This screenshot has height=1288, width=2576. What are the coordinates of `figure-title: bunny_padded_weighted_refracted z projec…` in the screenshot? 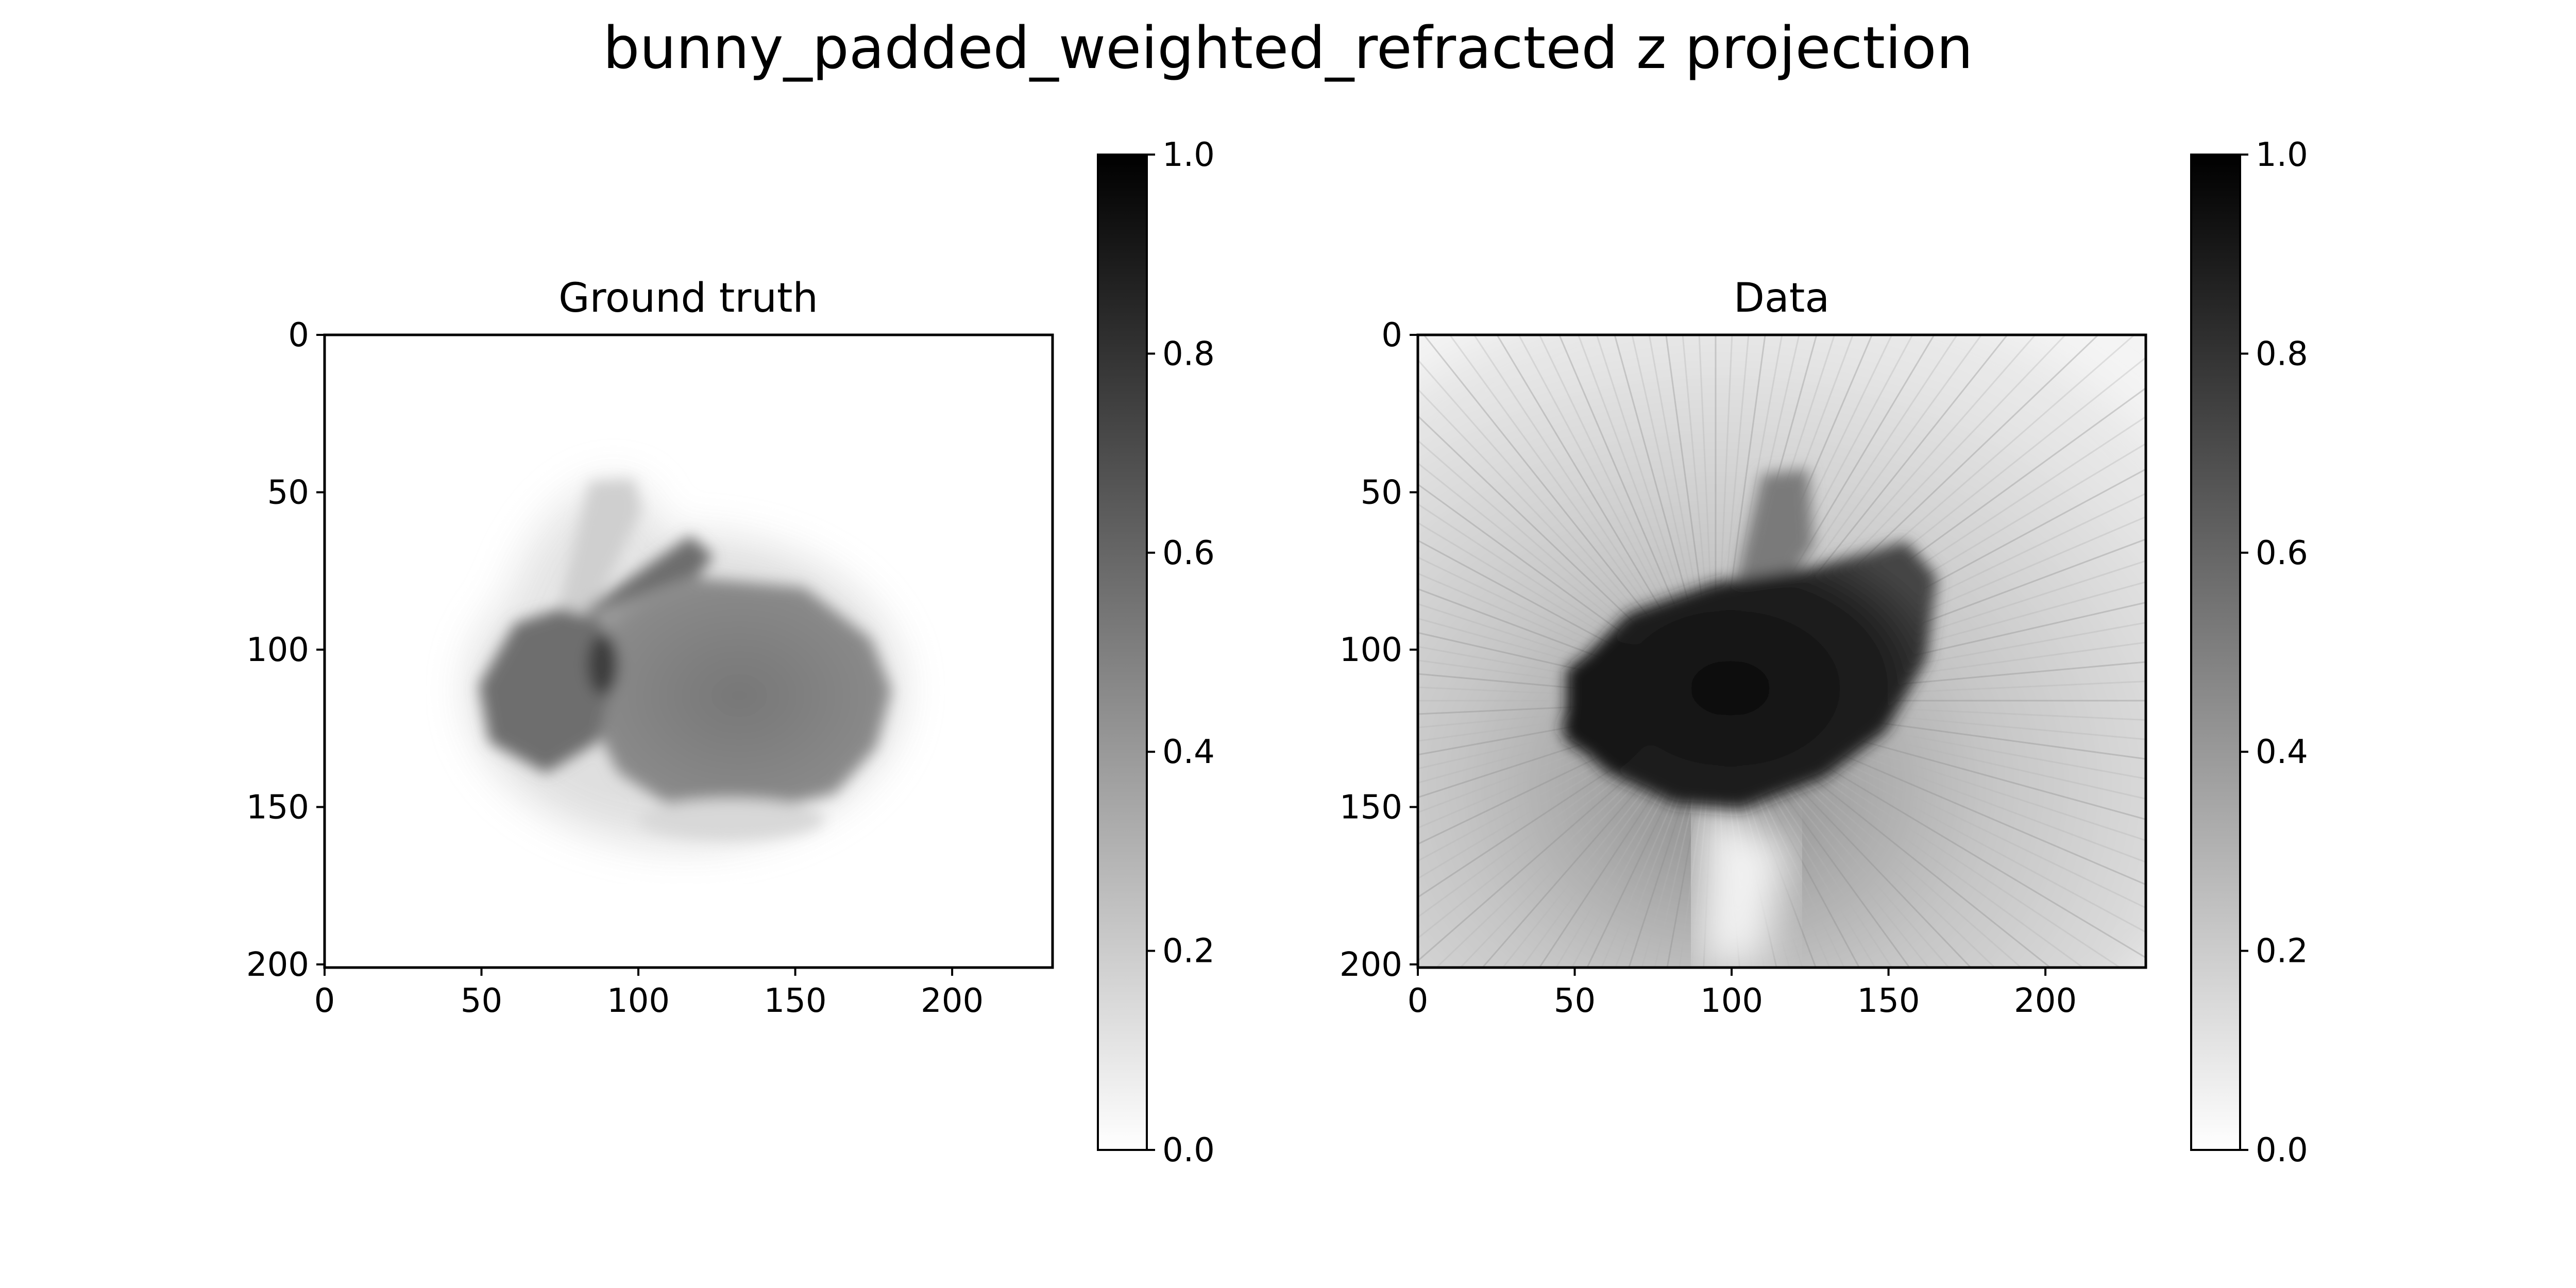 It's located at (1288, 48).